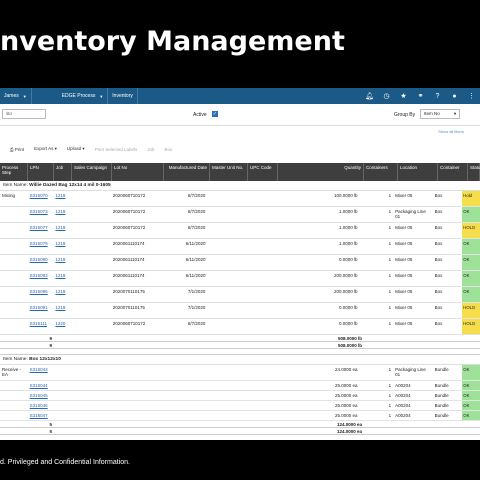 The width and height of the screenshot is (480, 480). Describe the element at coordinates (38, 395) in the screenshot. I see `cell-lpn-link: S315045` at that location.